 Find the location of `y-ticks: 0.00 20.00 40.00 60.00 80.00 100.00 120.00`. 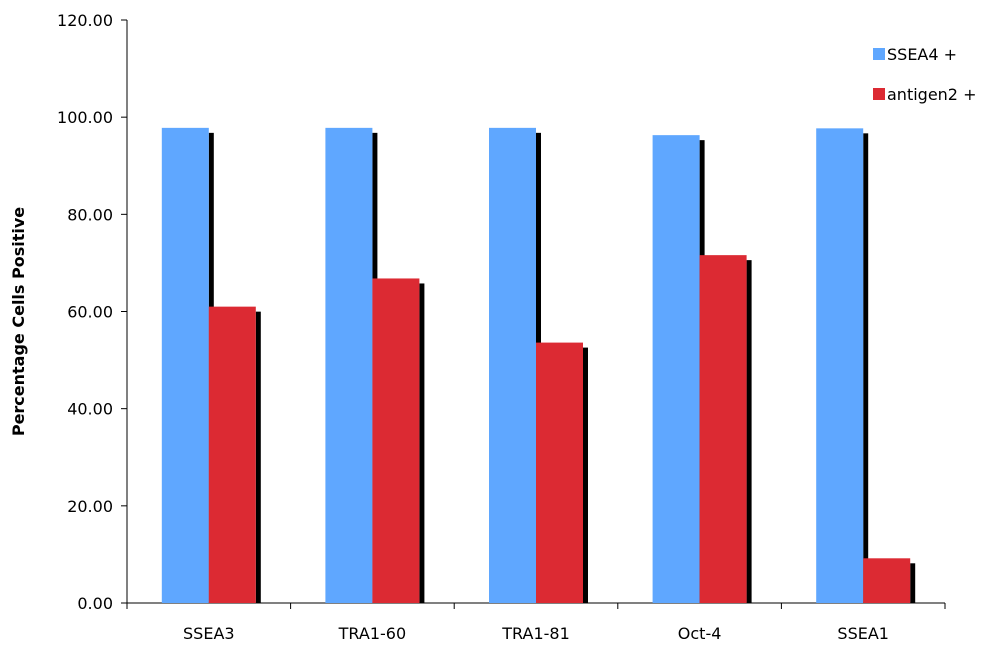

y-ticks: 0.00 20.00 40.00 60.00 80.00 100.00 120.00 is located at coordinates (92, 312).